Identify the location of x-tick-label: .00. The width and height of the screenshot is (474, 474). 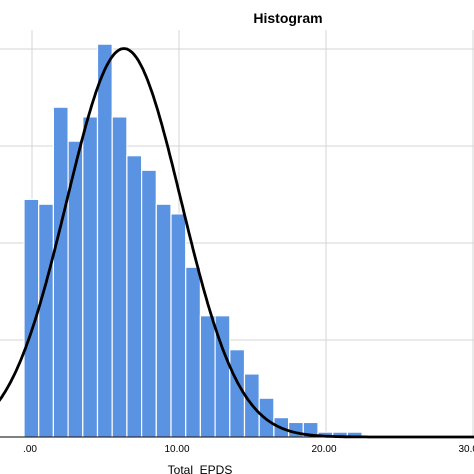
(30, 449).